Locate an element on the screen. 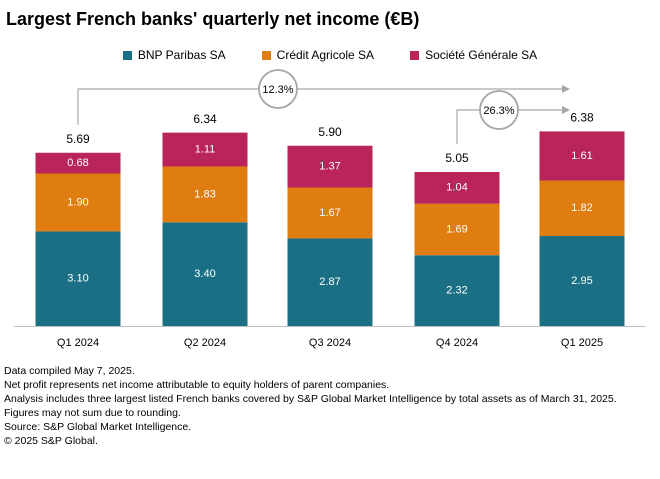 Image resolution: width=660 pixels, height=479 pixels. bar-value-label-1-4: 1.82 is located at coordinates (581, 208).